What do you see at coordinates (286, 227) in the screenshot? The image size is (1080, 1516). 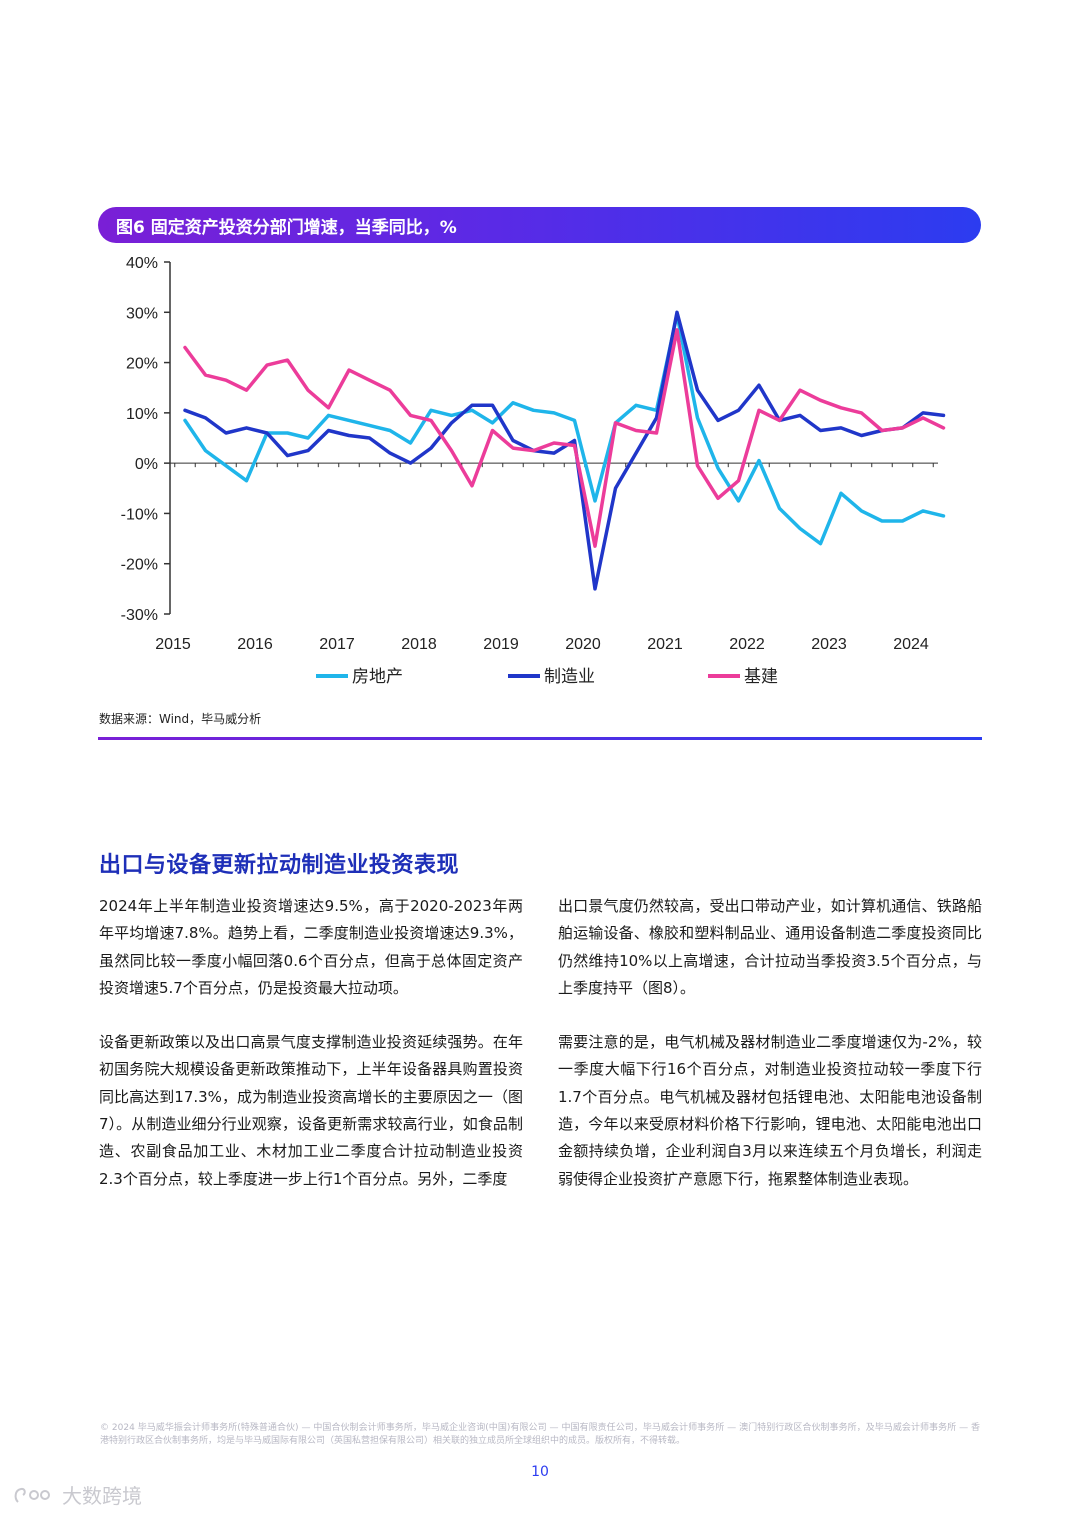 I see `figure-title: 图6 固定资产投资分部门增速，当季同比，%` at bounding box center [286, 227].